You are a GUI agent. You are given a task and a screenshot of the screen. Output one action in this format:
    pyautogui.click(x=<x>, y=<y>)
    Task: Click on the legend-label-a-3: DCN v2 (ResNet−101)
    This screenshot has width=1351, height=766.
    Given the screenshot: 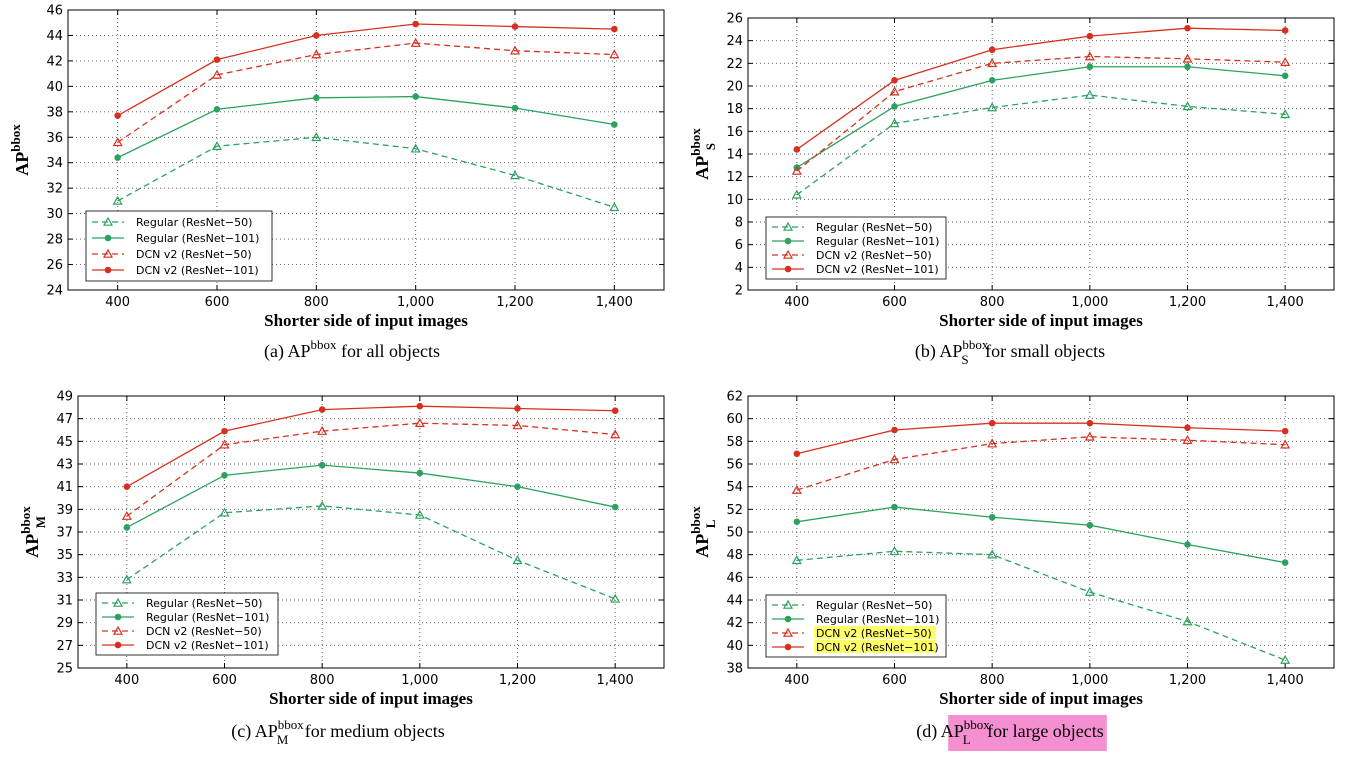 What is the action you would take?
    pyautogui.click(x=197, y=270)
    